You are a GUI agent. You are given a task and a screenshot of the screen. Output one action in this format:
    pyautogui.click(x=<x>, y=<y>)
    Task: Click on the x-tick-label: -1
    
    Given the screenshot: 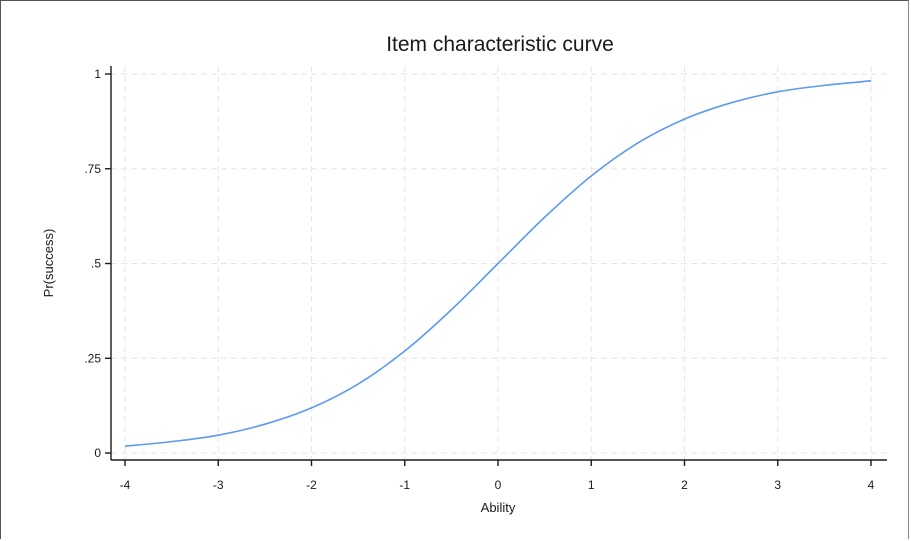 What is the action you would take?
    pyautogui.click(x=404, y=485)
    